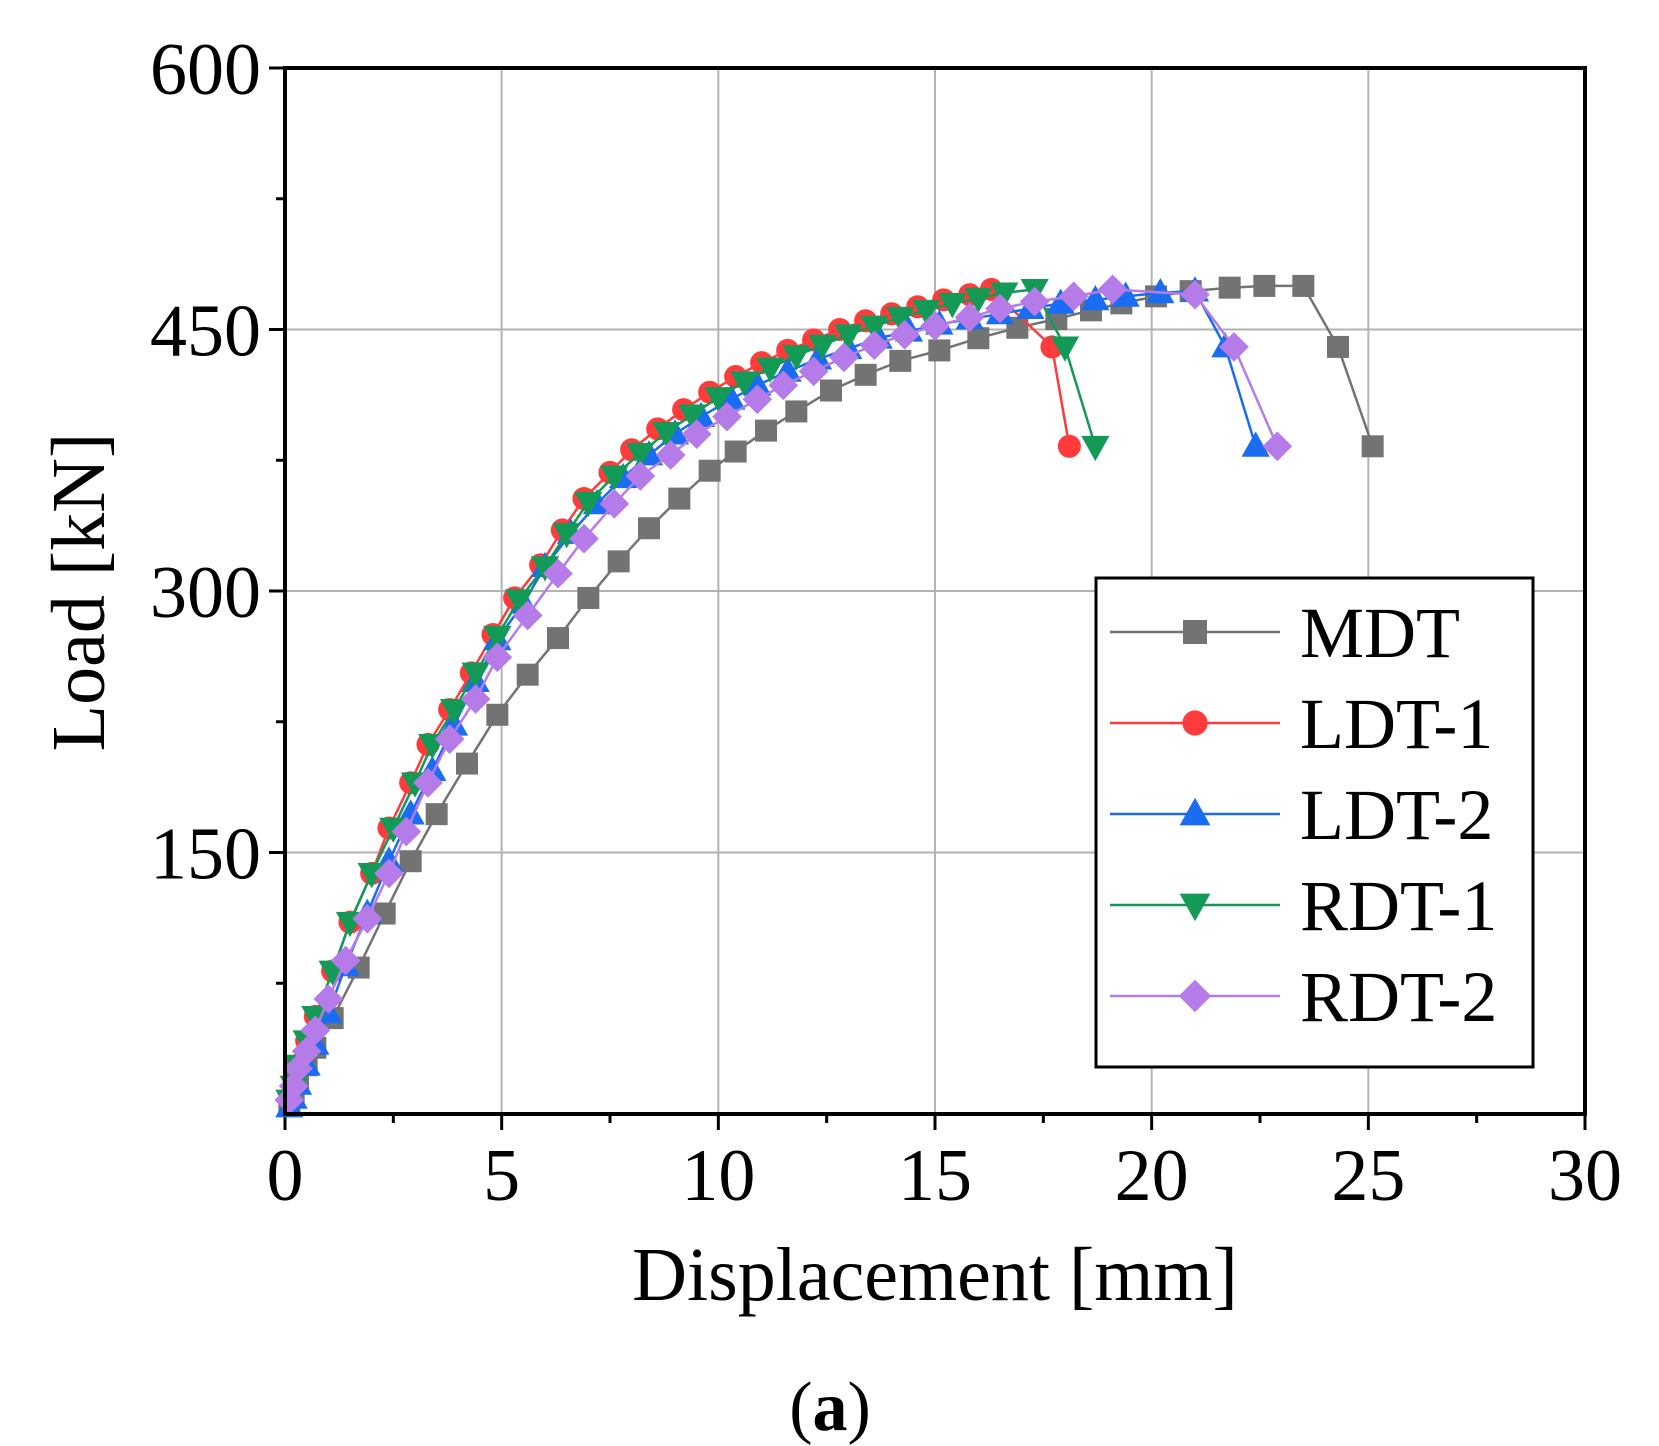 The height and width of the screenshot is (1446, 1659). What do you see at coordinates (935, 1275) in the screenshot?
I see `x-axis-title: Displacement [mm]` at bounding box center [935, 1275].